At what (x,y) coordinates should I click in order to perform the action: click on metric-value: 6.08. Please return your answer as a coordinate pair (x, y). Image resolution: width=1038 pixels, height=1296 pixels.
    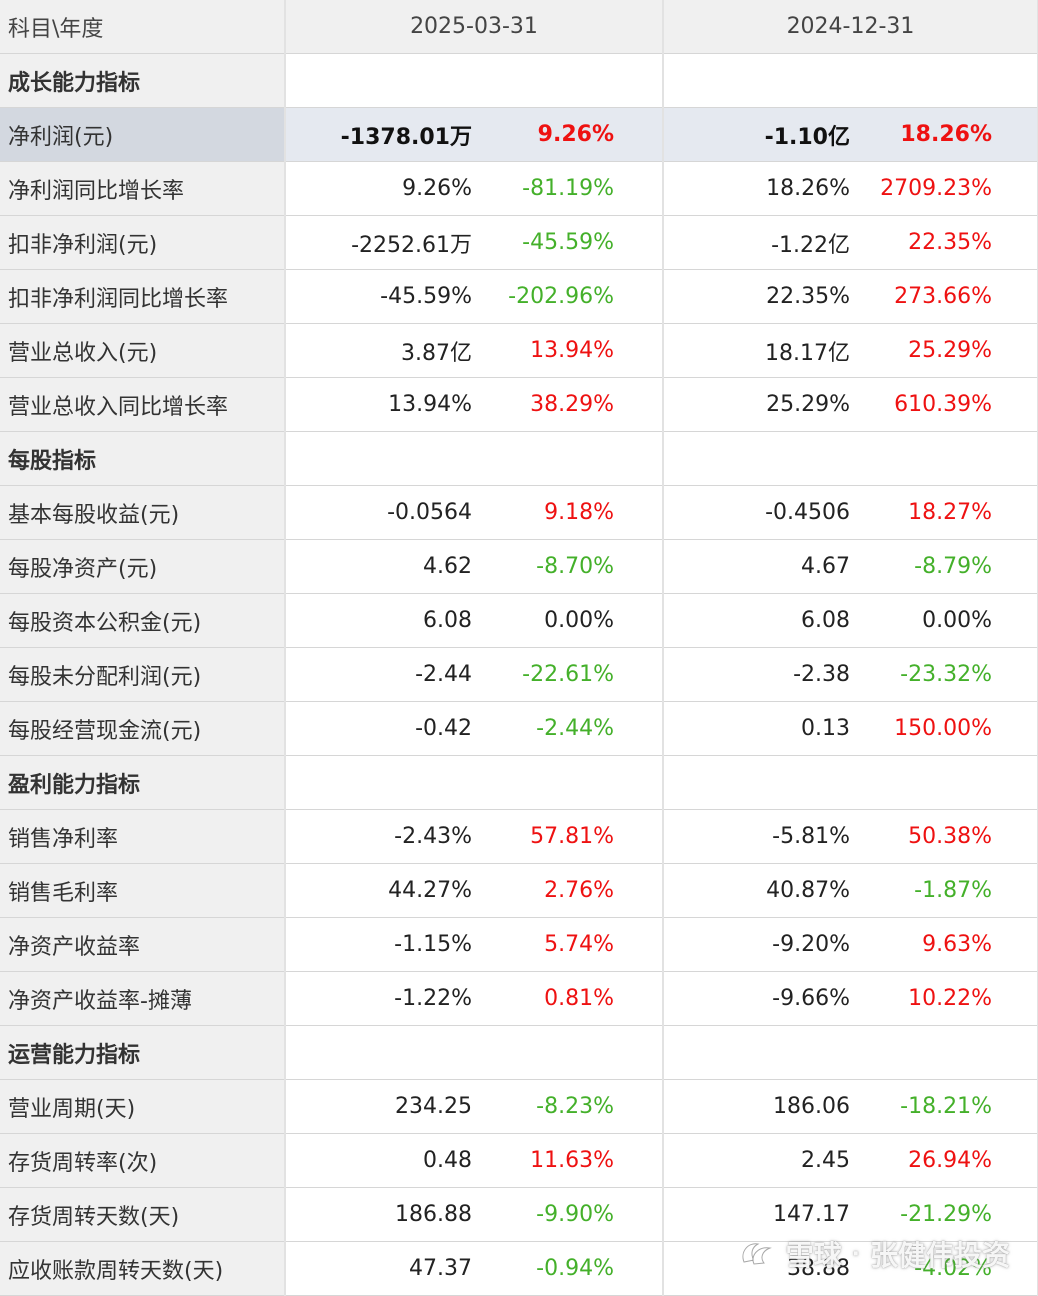
    Looking at the image, I should click on (825, 620).